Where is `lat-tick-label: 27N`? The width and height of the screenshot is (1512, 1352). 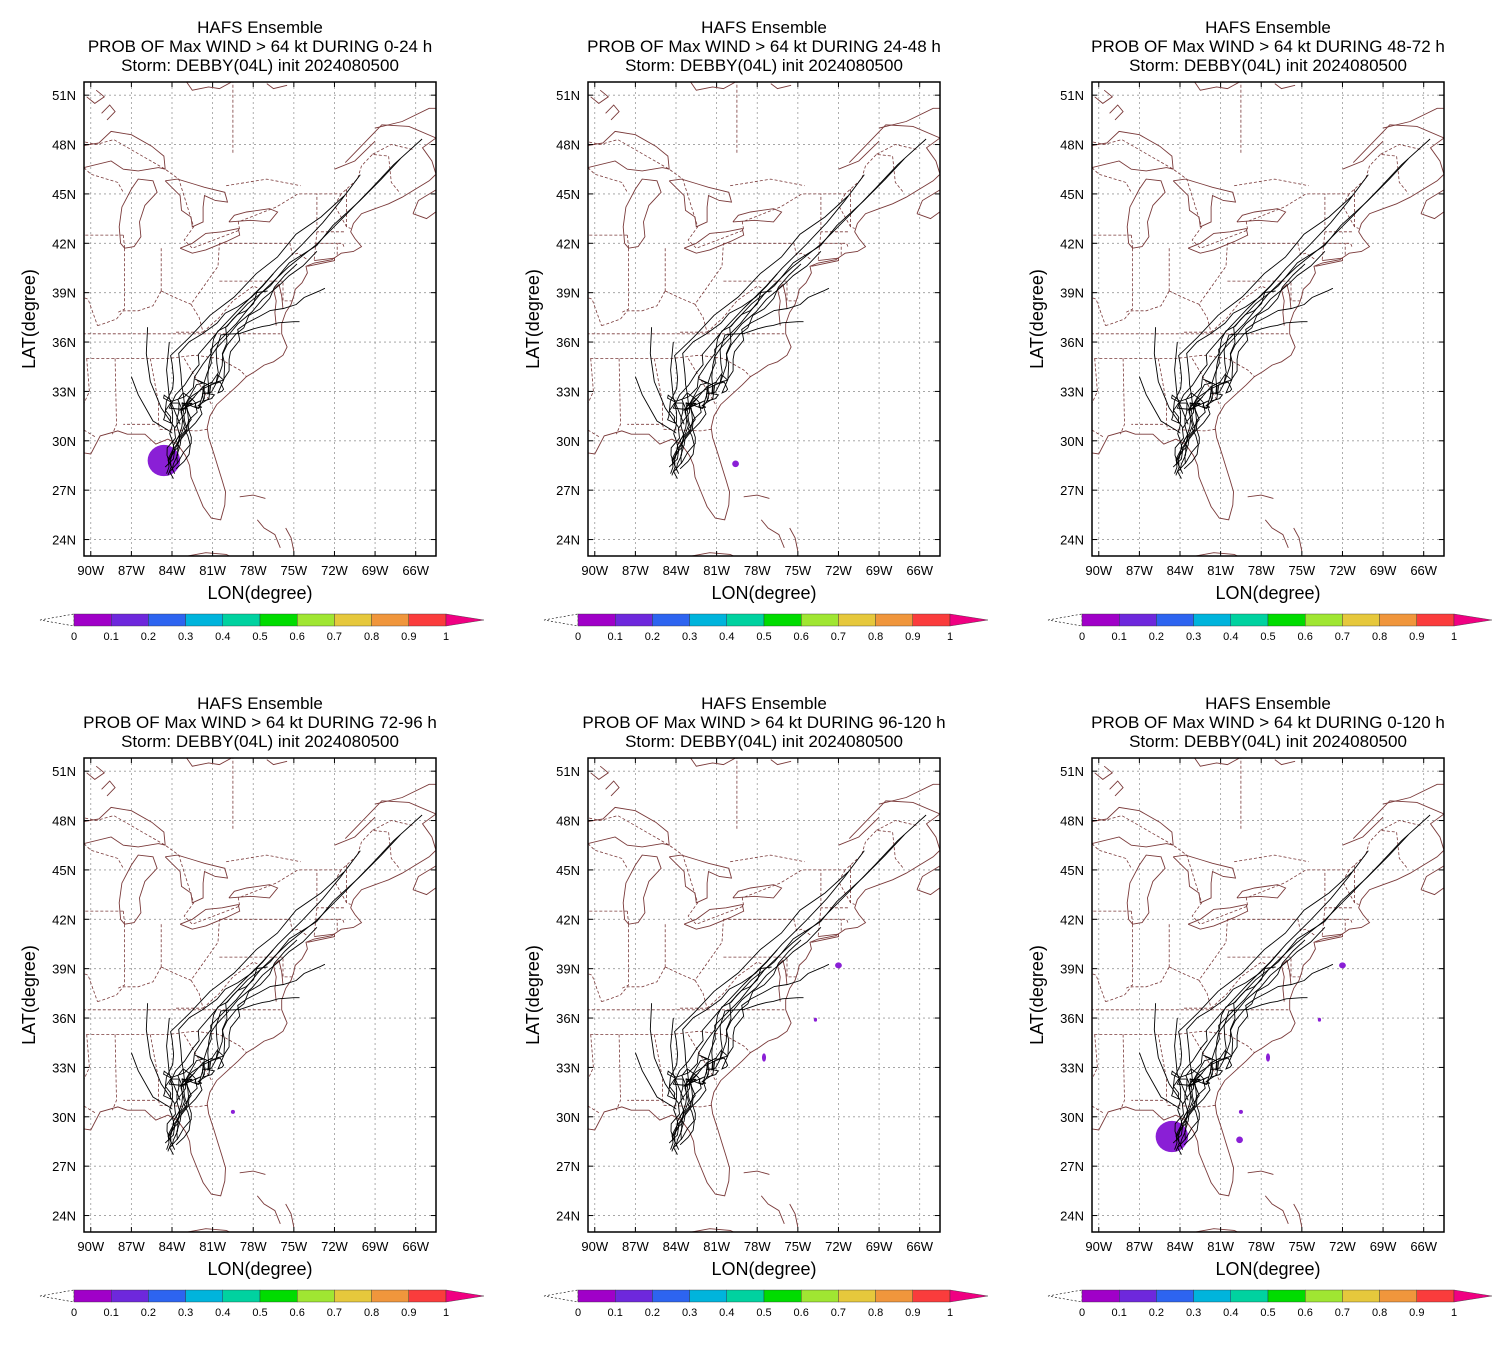 lat-tick-label: 27N is located at coordinates (568, 1166).